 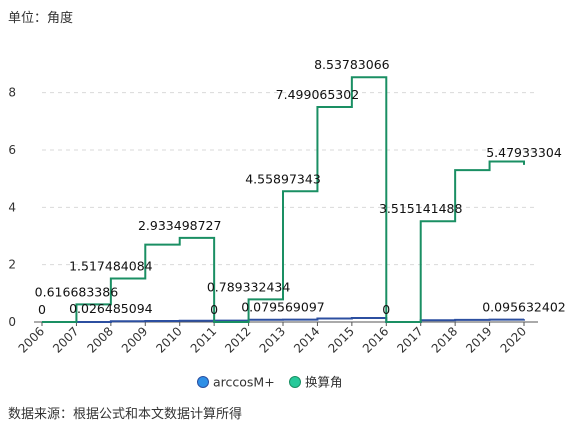 What do you see at coordinates (524, 306) in the screenshot?
I see `data-label: 0.095632402` at bounding box center [524, 306].